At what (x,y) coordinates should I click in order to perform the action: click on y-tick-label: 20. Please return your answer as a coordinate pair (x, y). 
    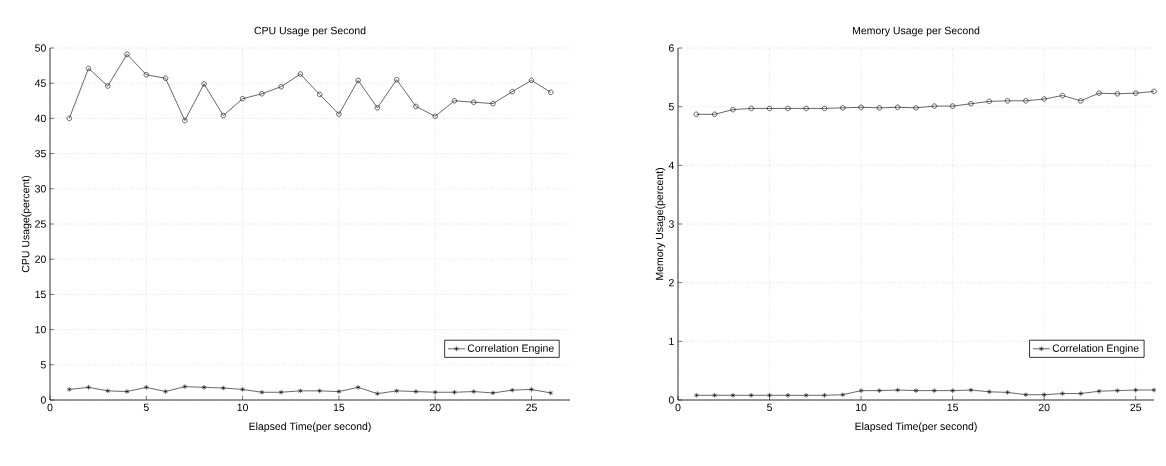
    Looking at the image, I should click on (40, 259).